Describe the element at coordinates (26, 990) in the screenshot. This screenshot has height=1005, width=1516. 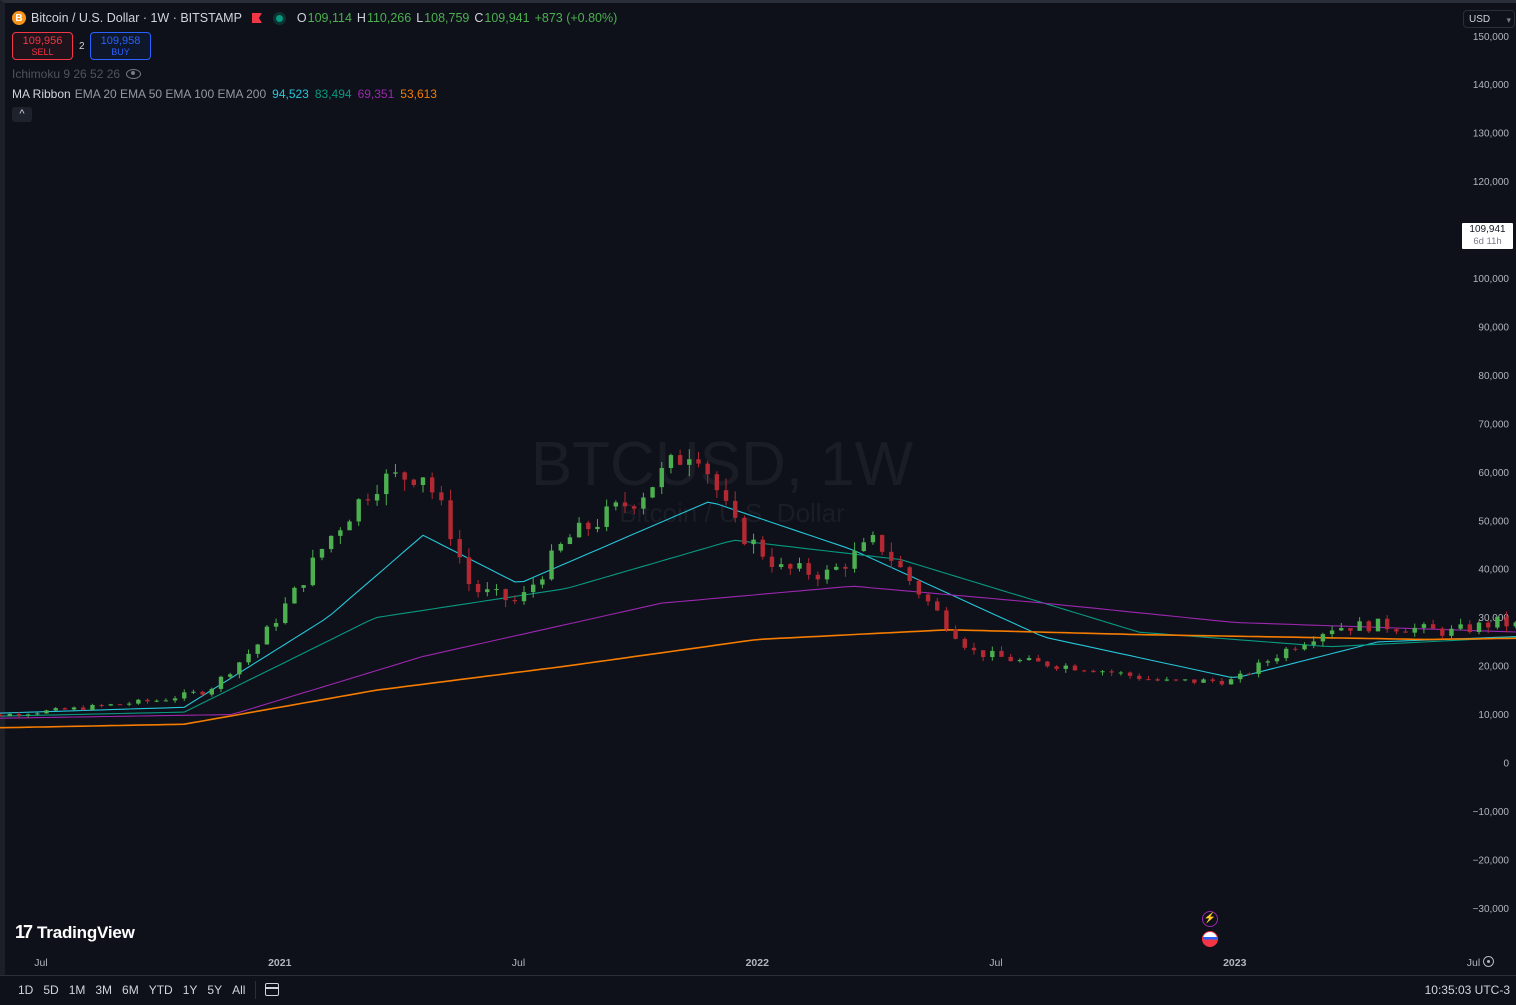
I see `range-1d: 1D` at that location.